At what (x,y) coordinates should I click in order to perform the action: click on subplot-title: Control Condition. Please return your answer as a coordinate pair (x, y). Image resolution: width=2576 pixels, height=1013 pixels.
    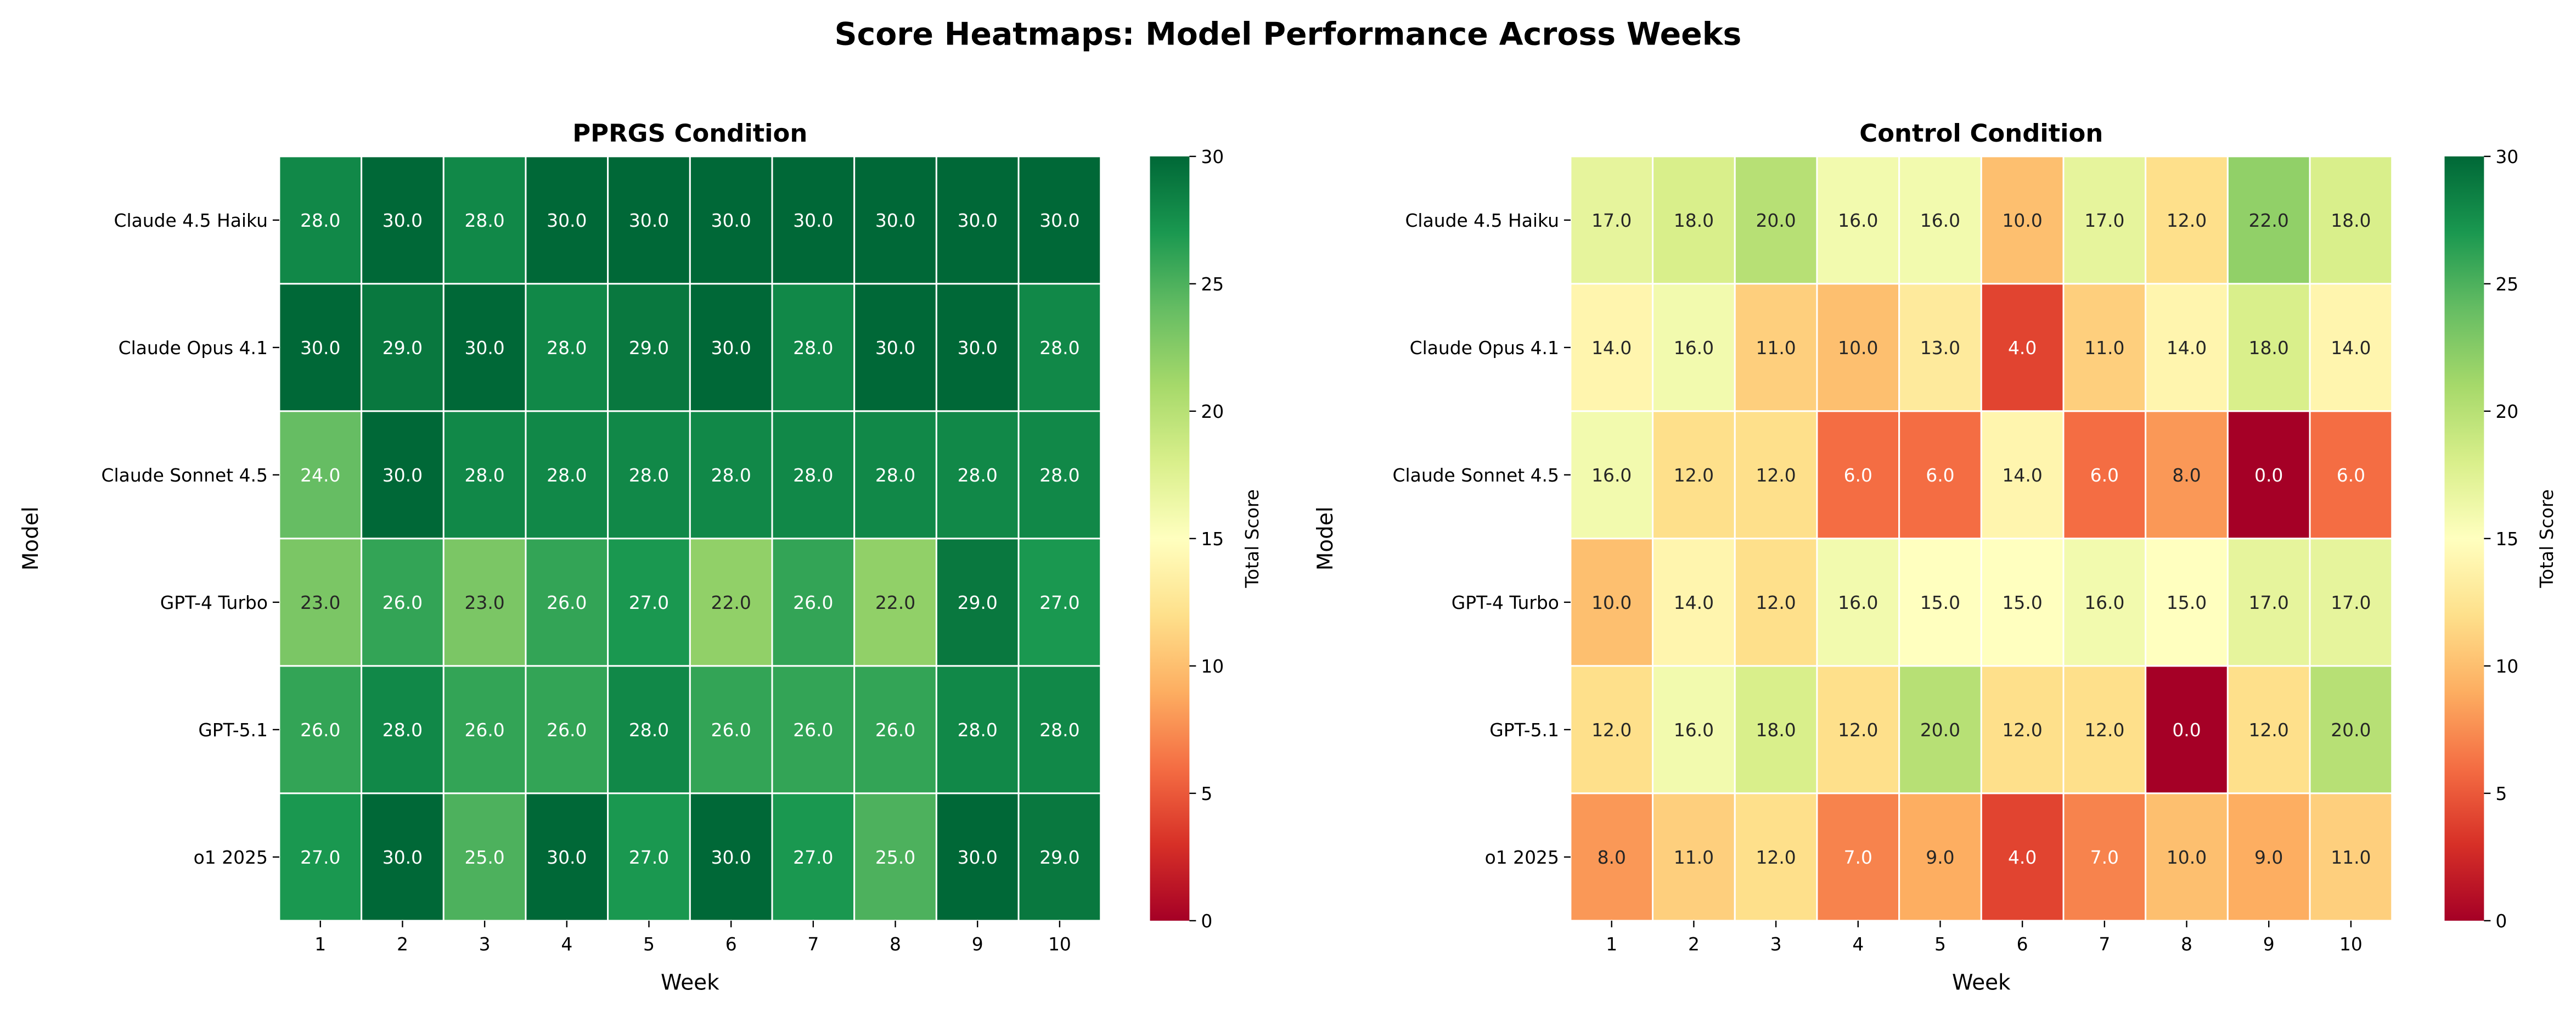
    Looking at the image, I should click on (1981, 133).